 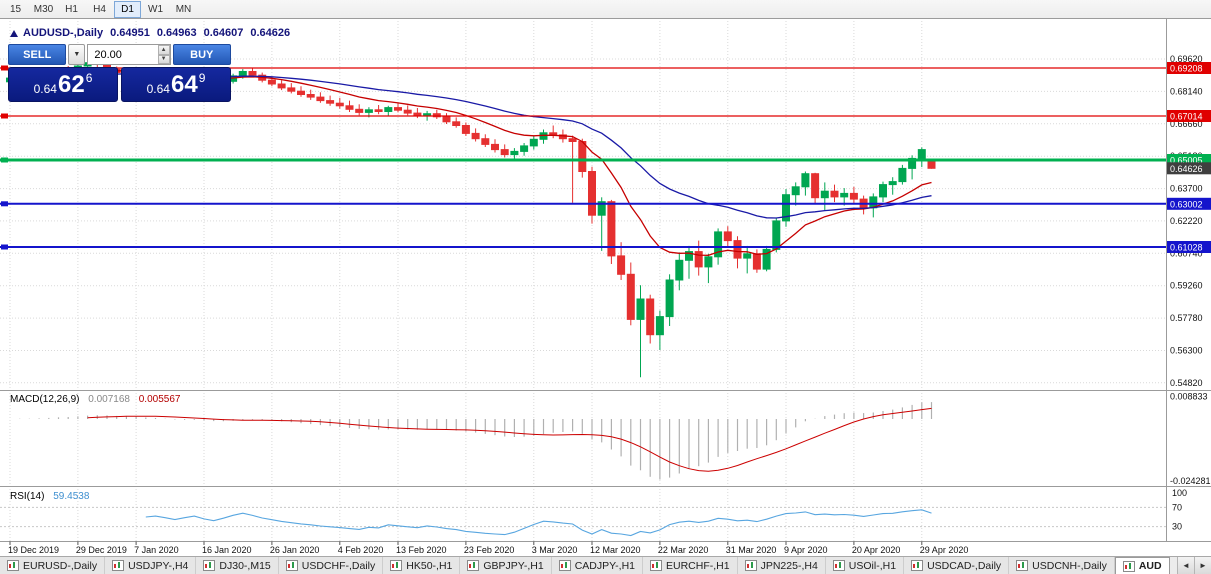 What do you see at coordinates (158, 565) in the screenshot?
I see `chart-tab-label: USDJPY-,H4` at bounding box center [158, 565].